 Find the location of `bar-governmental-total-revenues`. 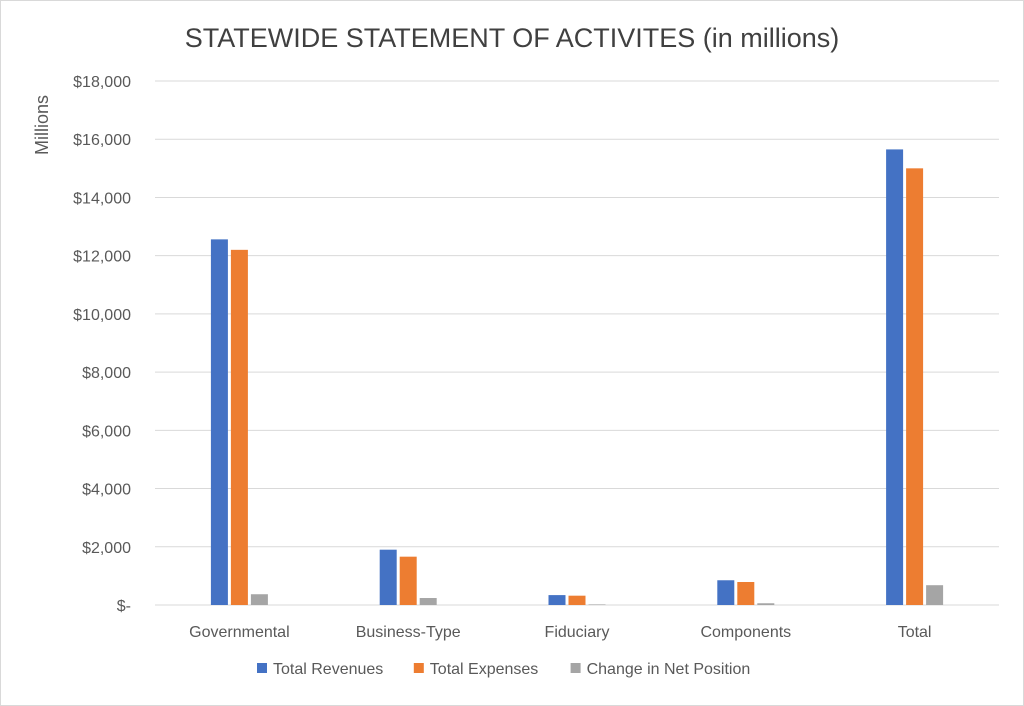

bar-governmental-total-revenues is located at coordinates (219, 422).